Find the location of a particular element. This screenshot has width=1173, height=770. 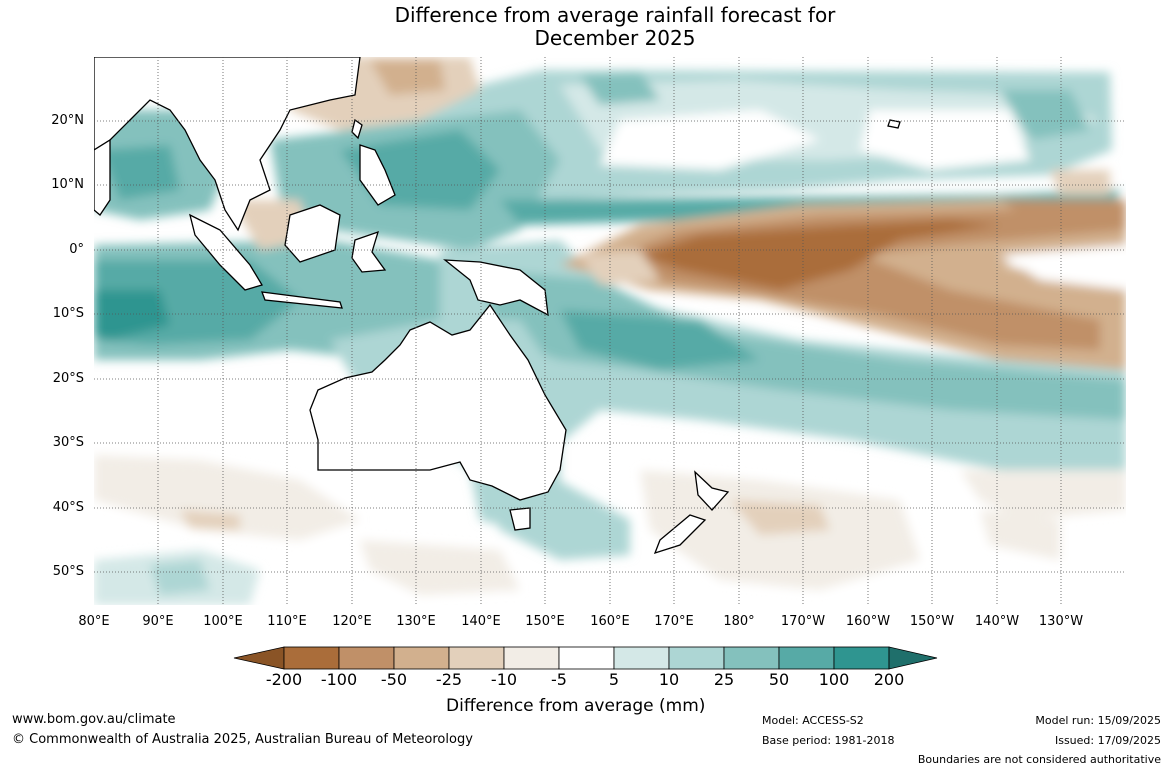

colorbar-label: -200 is located at coordinates (284, 679).